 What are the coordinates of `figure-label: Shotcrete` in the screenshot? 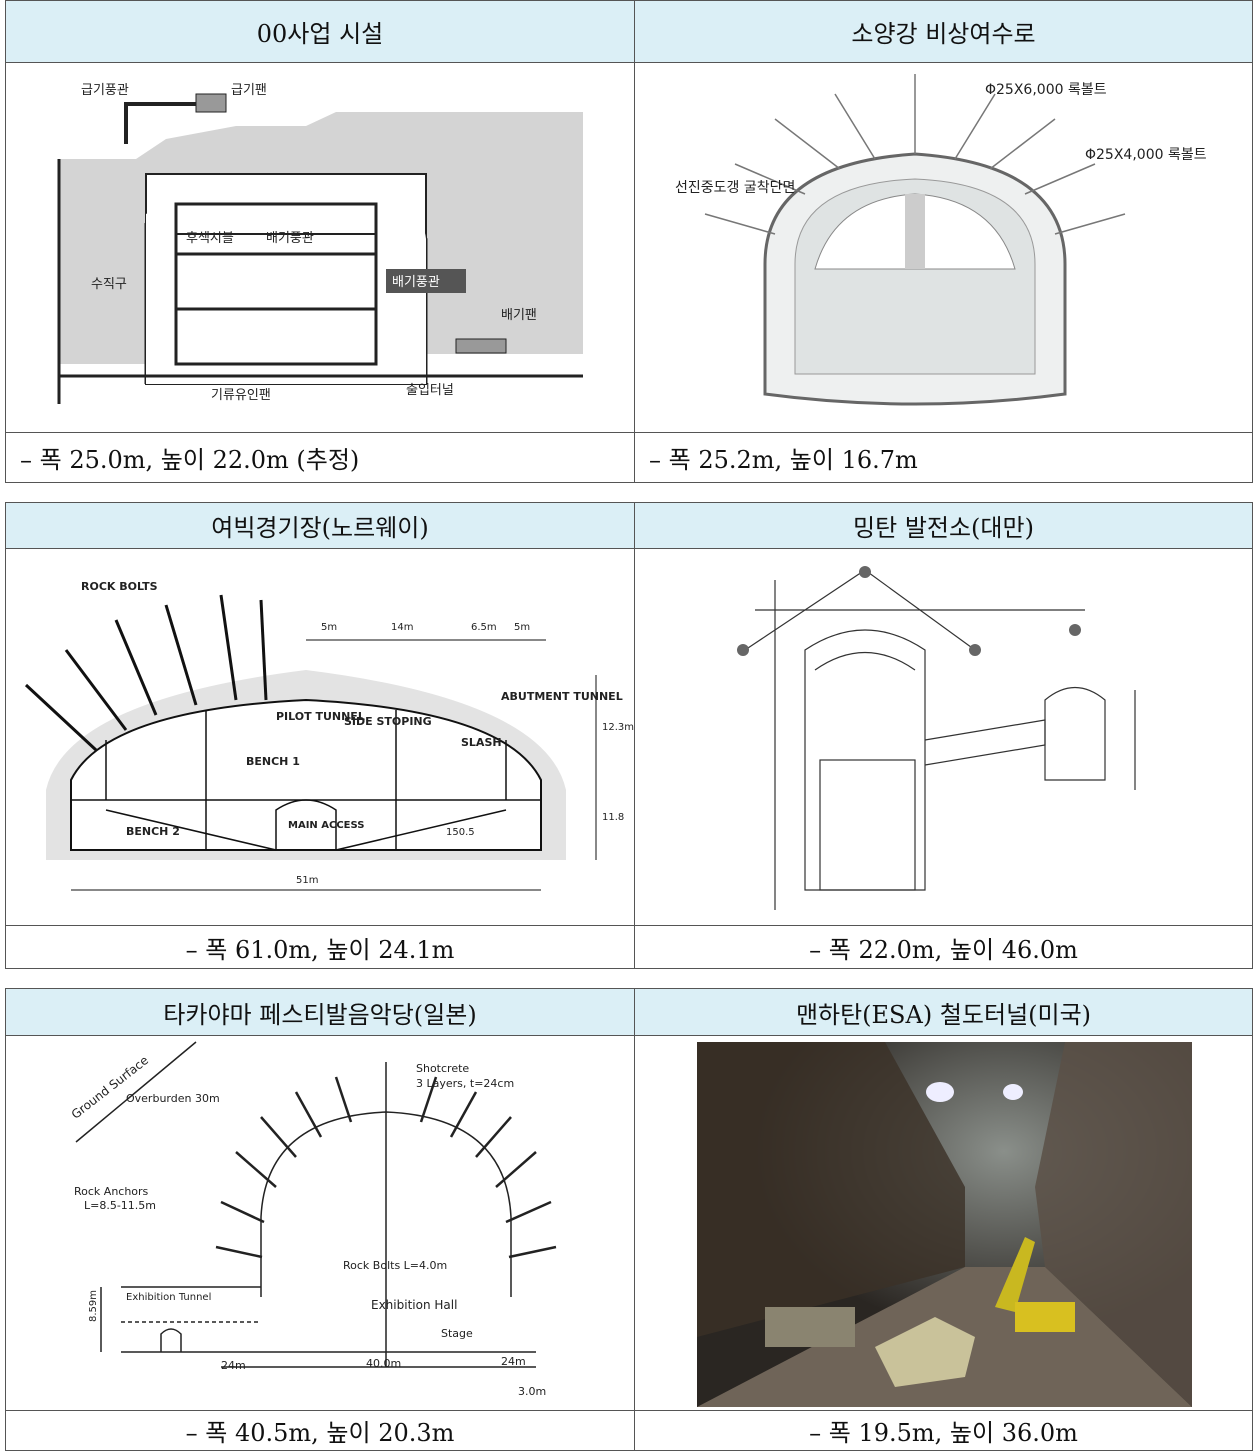 It's located at (442, 1068).